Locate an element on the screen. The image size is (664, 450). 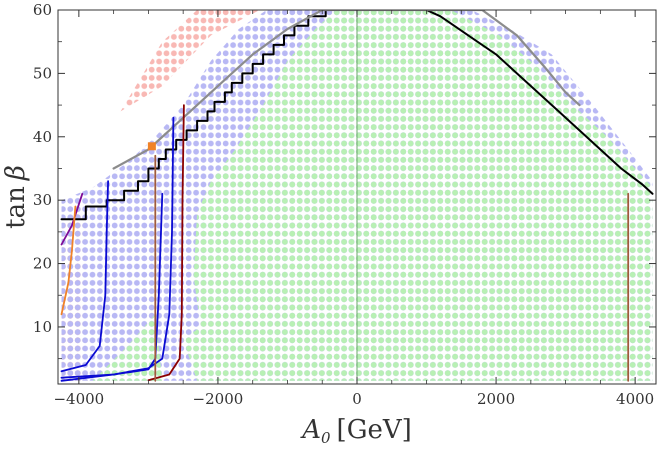
y-axis-title: tan β is located at coordinates (16, 197).